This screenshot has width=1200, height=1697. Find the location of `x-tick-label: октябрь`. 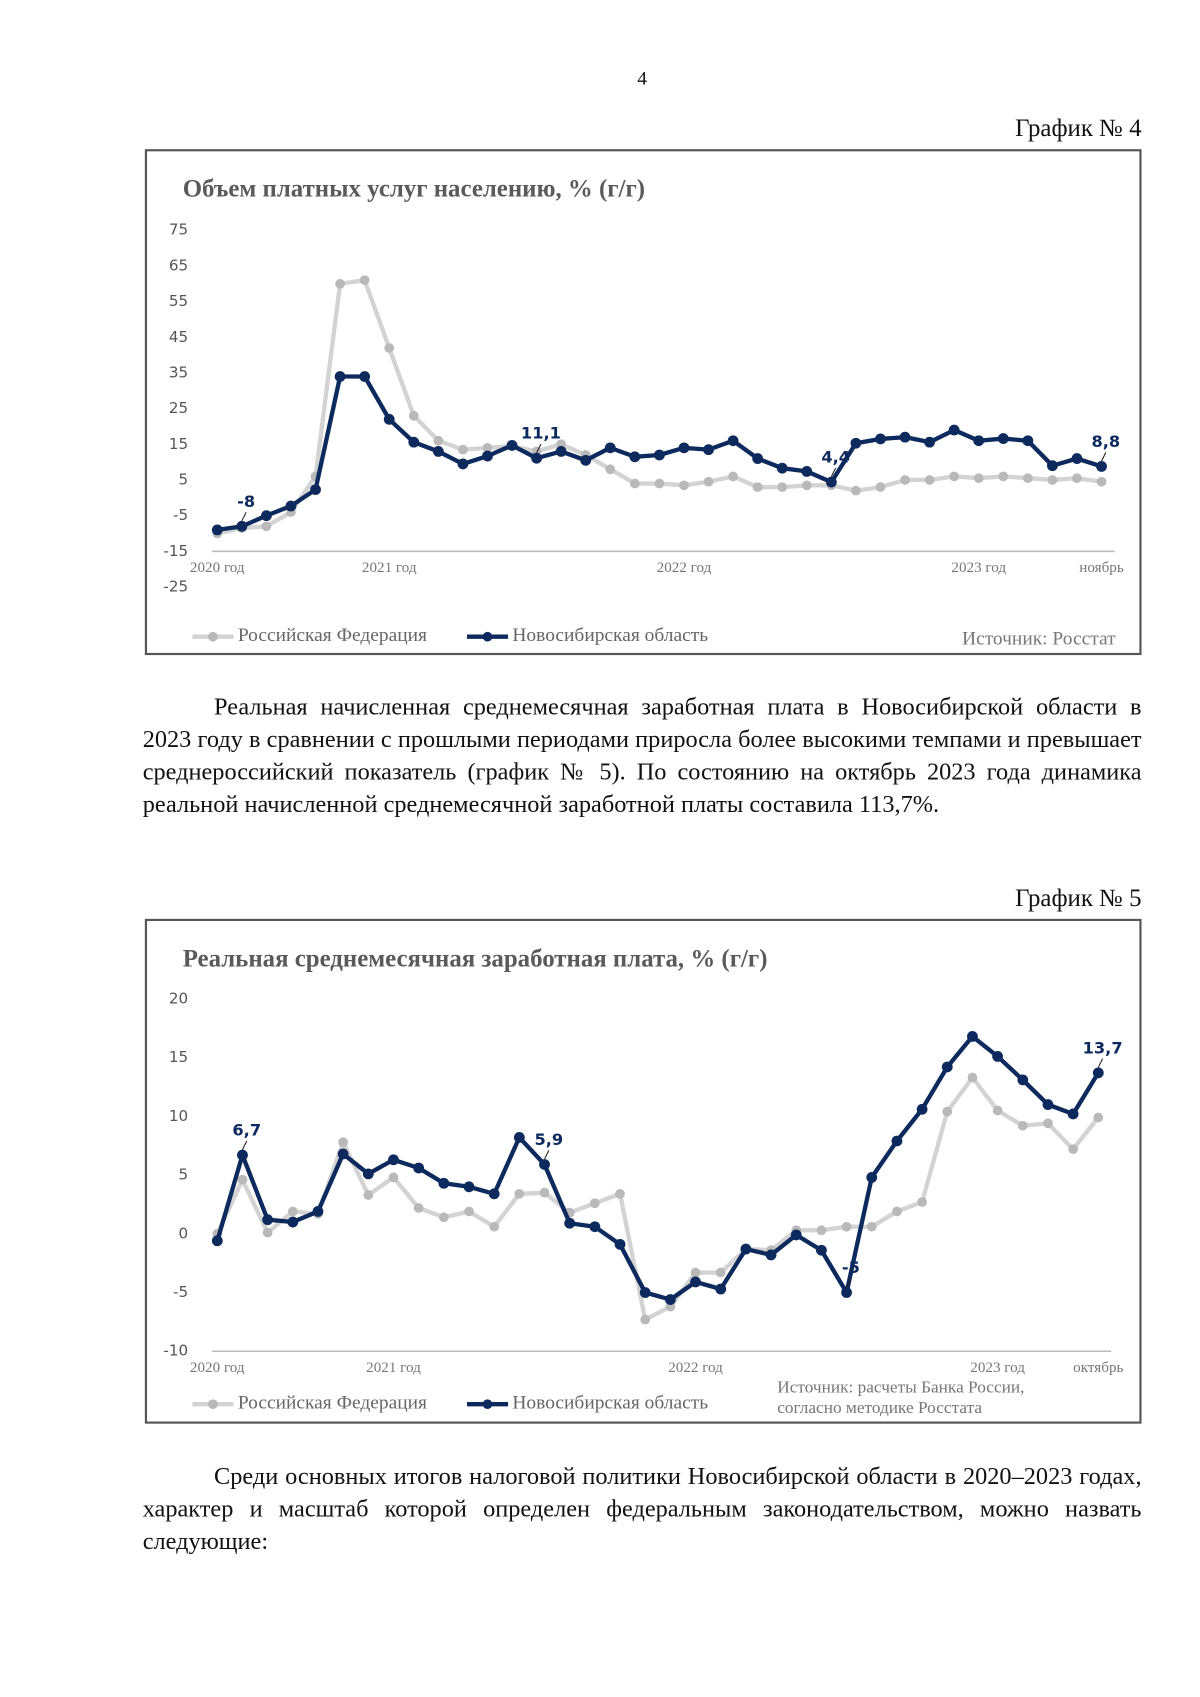

x-tick-label: октябрь is located at coordinates (1098, 1368).